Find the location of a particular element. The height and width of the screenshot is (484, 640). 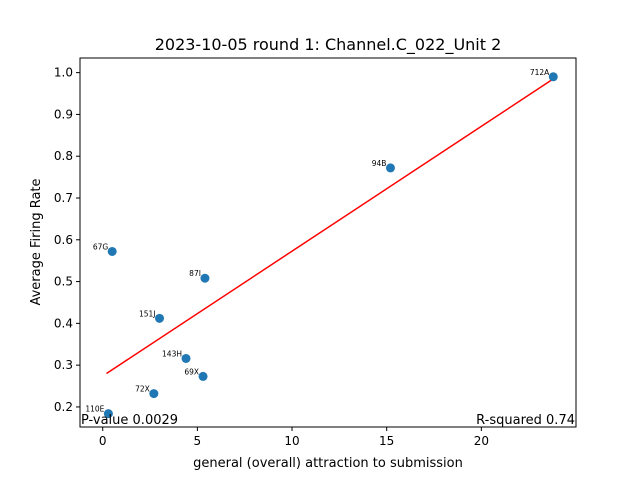

y-axis-label: Average Firing Rate is located at coordinates (36, 241).